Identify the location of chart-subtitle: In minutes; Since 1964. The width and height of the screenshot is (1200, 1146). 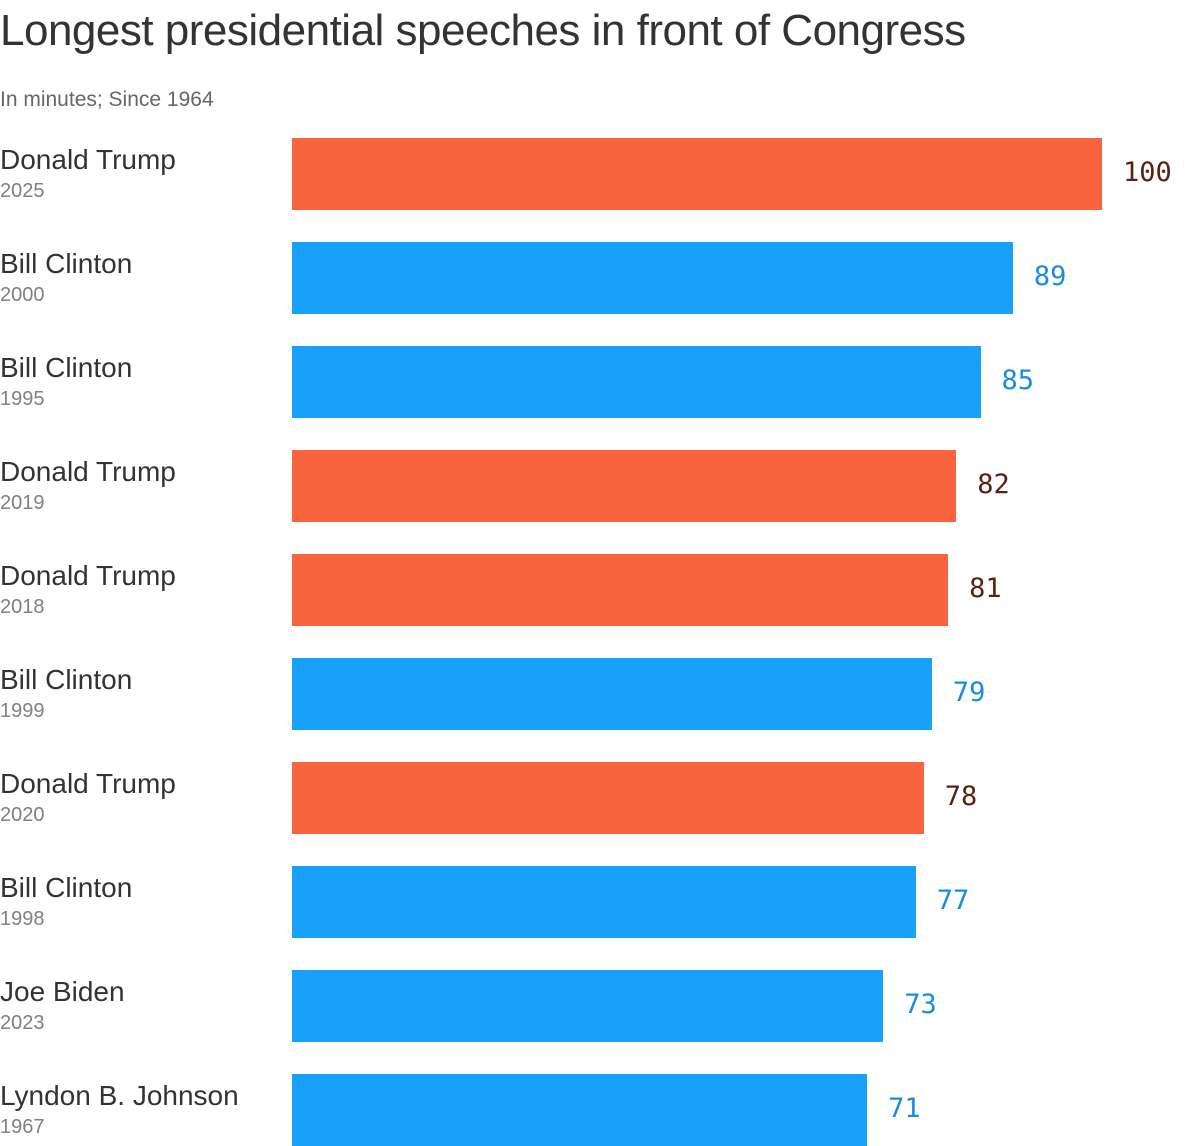
(107, 99).